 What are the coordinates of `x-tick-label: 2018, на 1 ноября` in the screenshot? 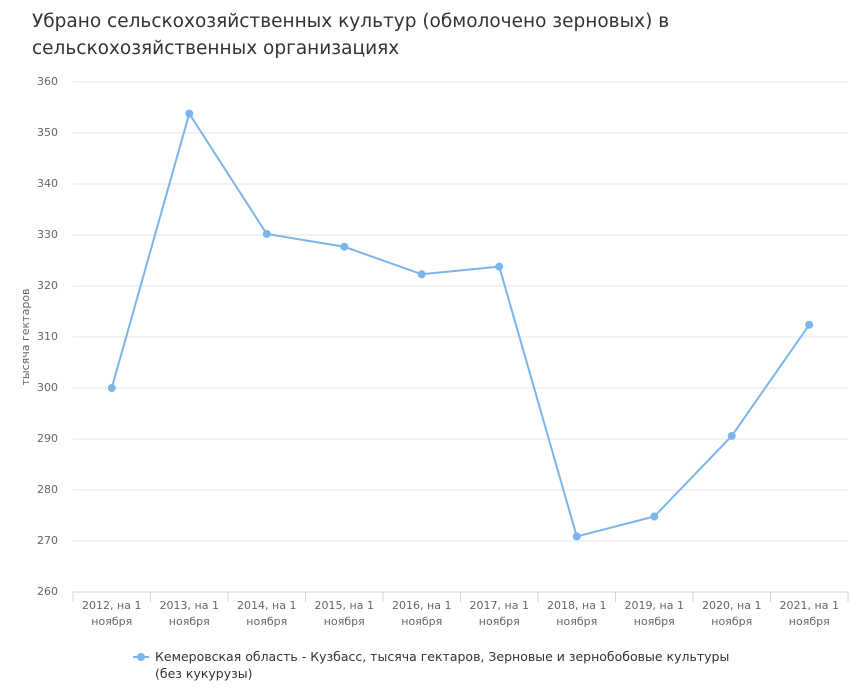 It's located at (577, 613).